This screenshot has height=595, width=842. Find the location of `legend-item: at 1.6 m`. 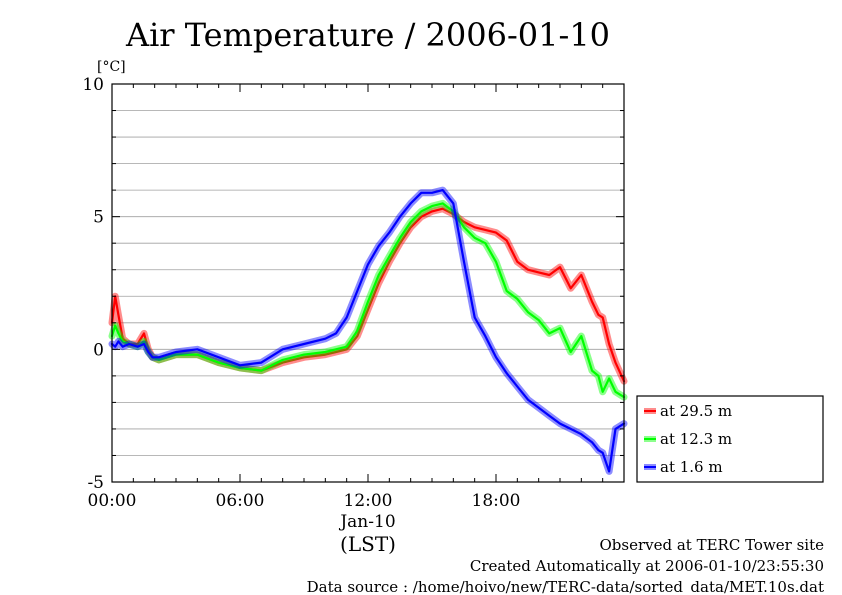

legend-item: at 1.6 m is located at coordinates (683, 467).